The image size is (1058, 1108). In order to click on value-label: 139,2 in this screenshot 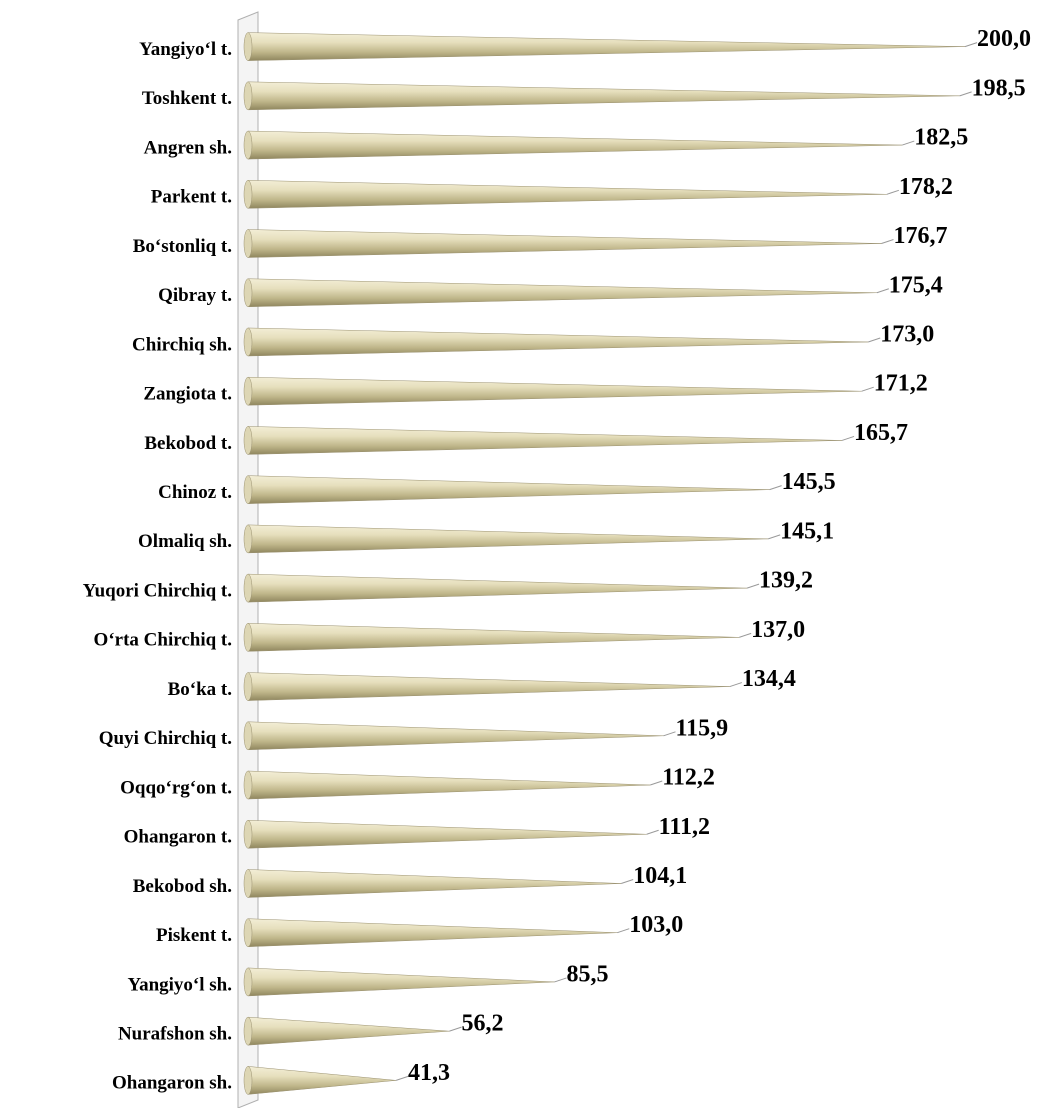, I will do `click(786, 581)`.